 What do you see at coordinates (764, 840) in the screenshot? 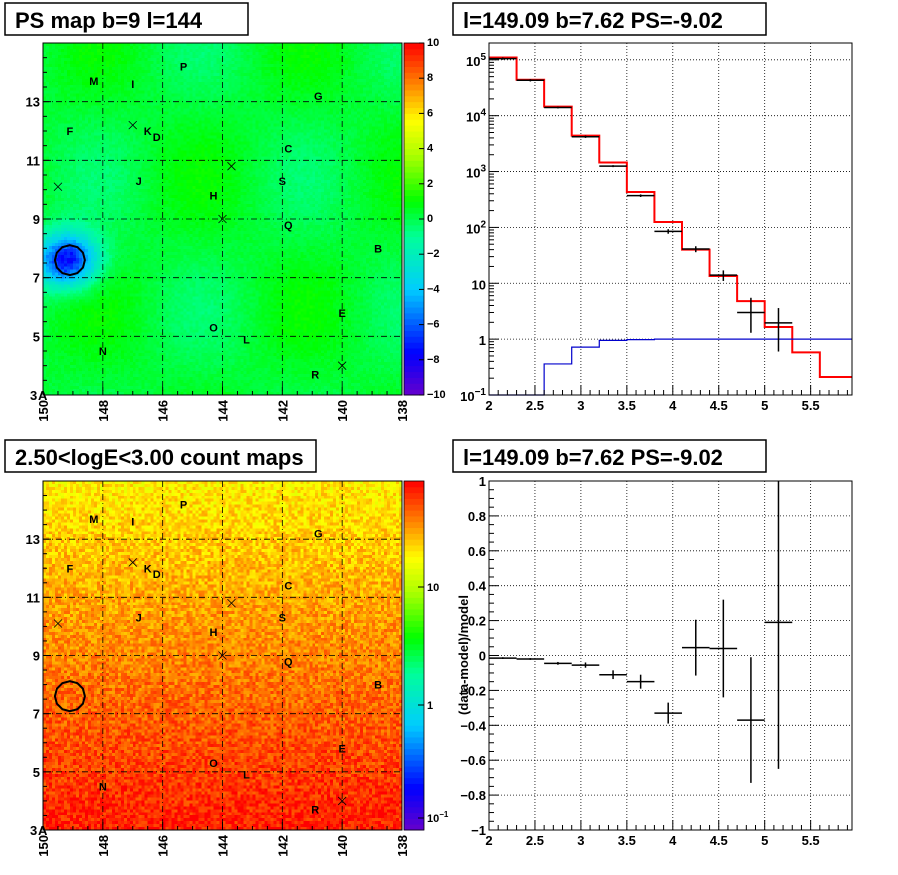
I see `x-tick-label: 5` at bounding box center [764, 840].